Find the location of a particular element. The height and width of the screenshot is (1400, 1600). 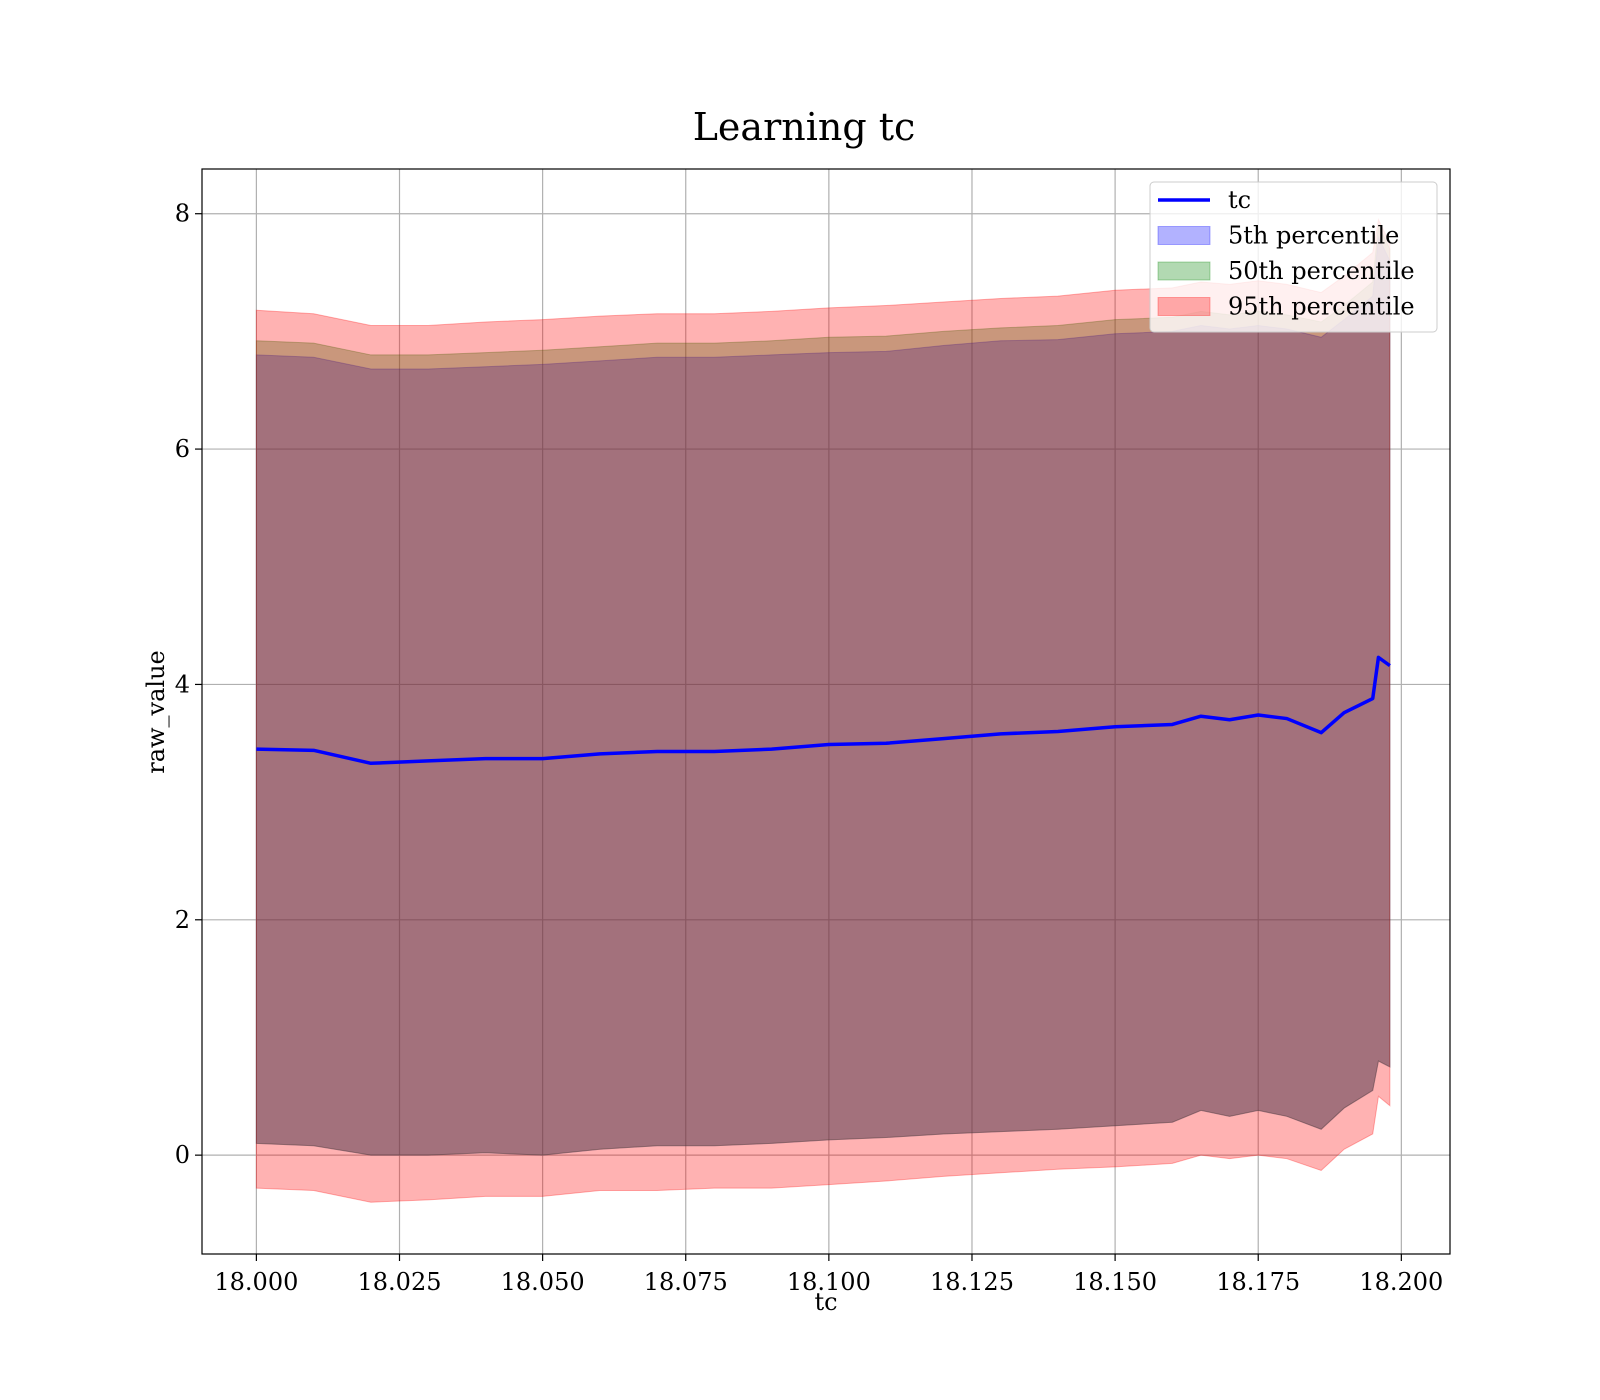

data-lines is located at coordinates (823, 710).